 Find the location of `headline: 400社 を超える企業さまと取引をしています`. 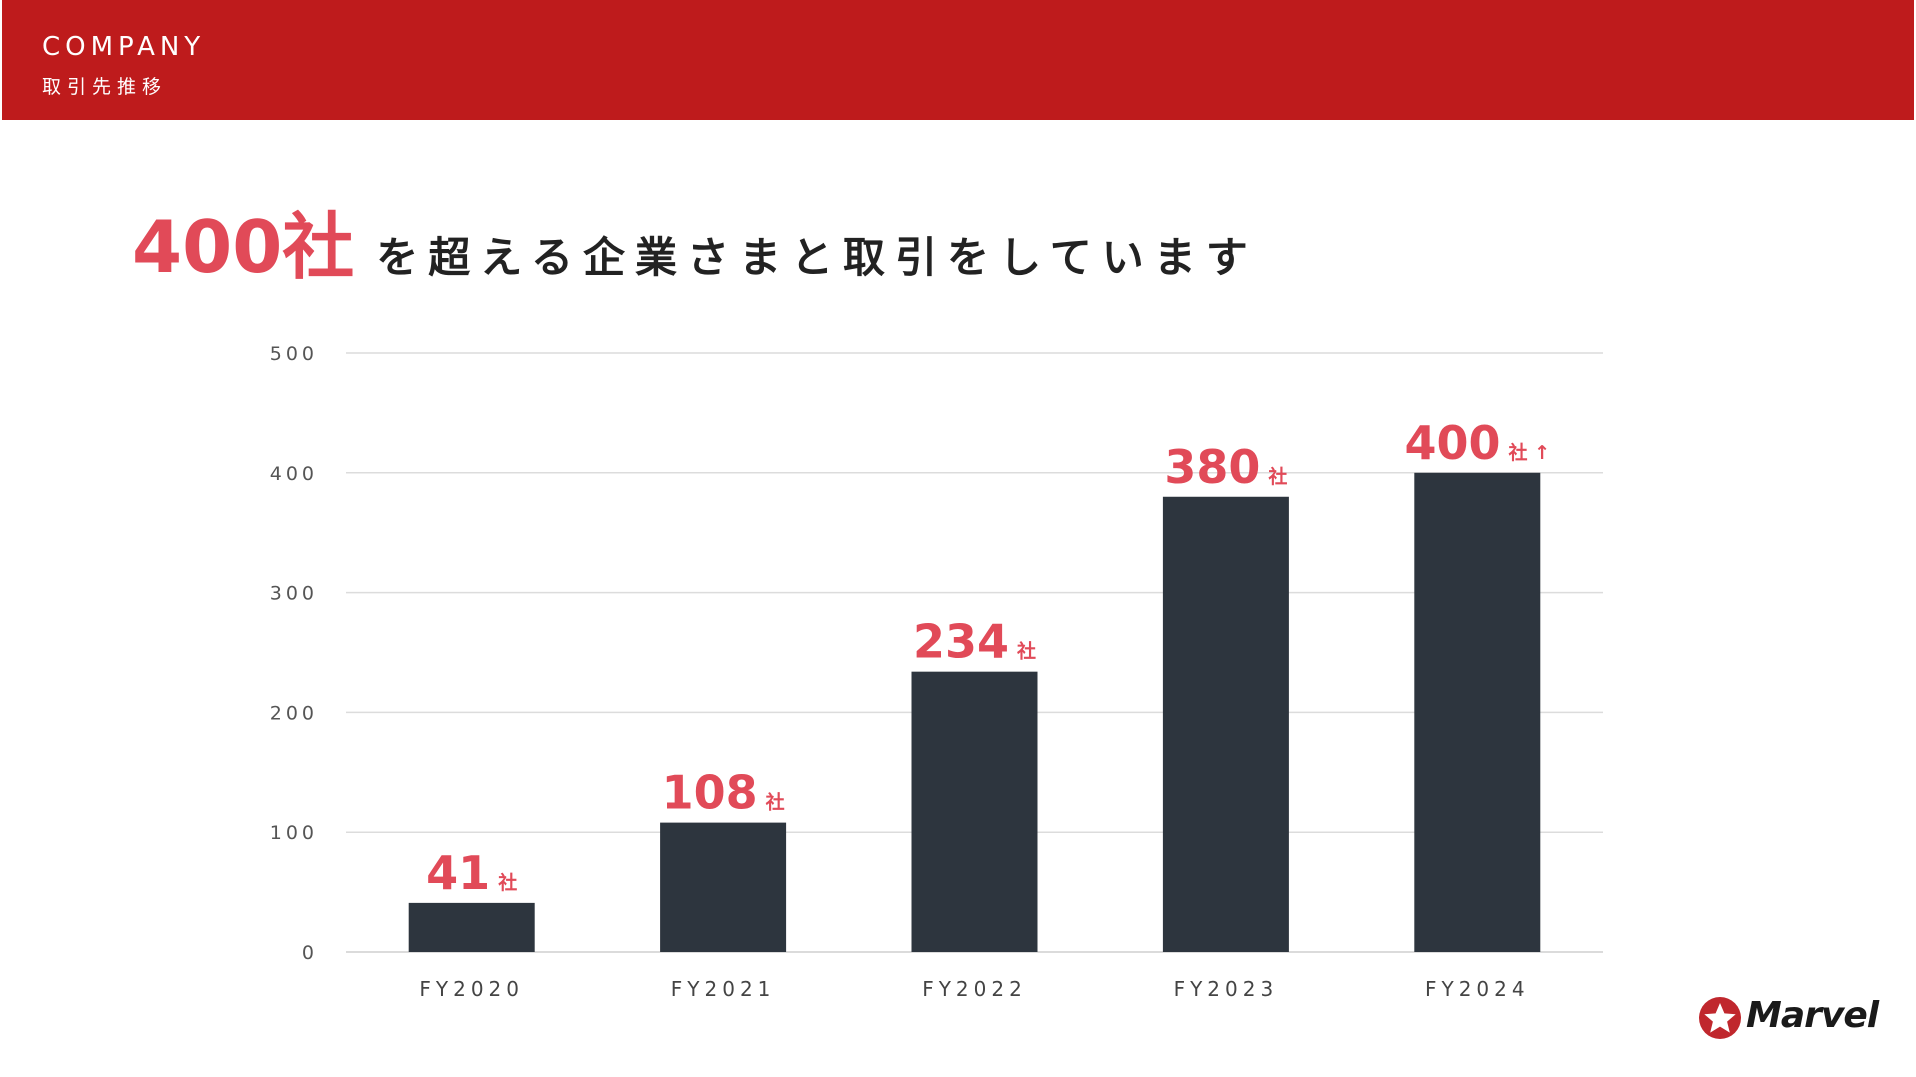

headline: 400社 を超える企業さまと取引をしています is located at coordinates (695, 240).